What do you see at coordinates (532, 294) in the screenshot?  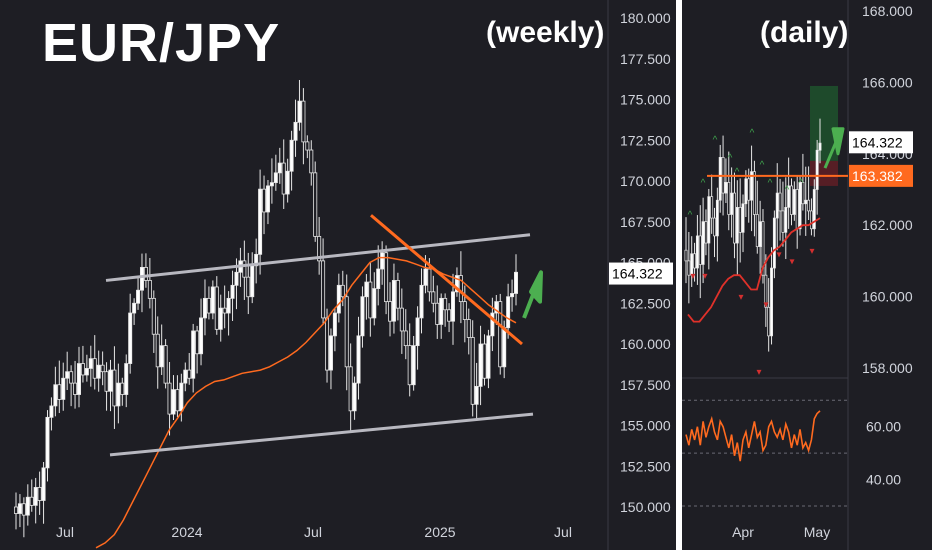 I see `weekly-up-arrow-icon` at bounding box center [532, 294].